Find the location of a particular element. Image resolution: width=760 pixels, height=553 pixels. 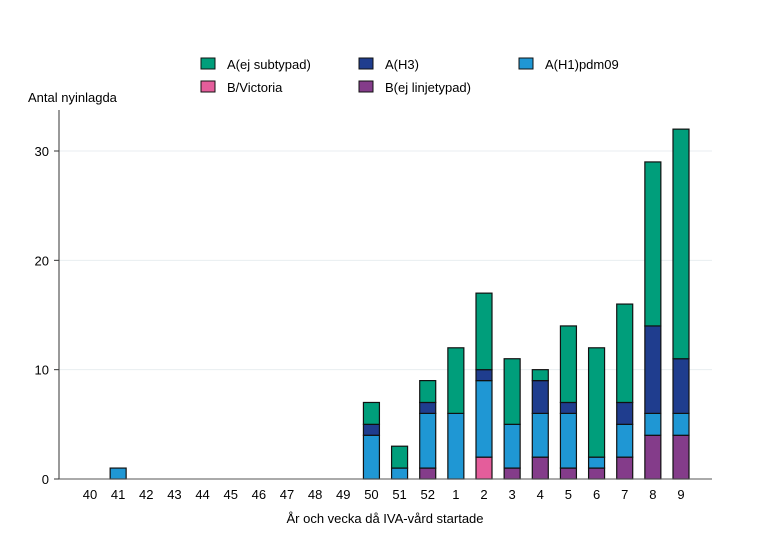

x-tick-label: 4 is located at coordinates (540, 494).